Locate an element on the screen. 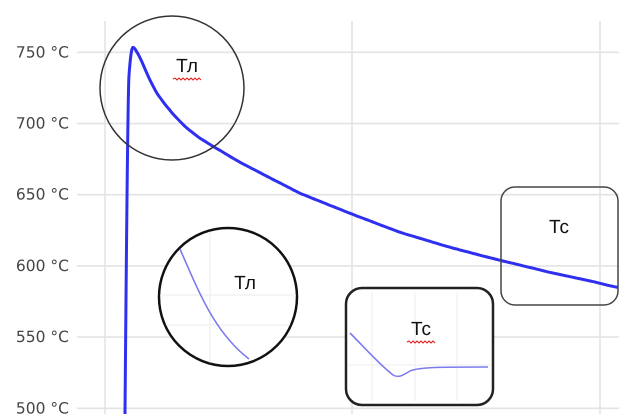  y-tick-label: 550 °C is located at coordinates (42, 337).